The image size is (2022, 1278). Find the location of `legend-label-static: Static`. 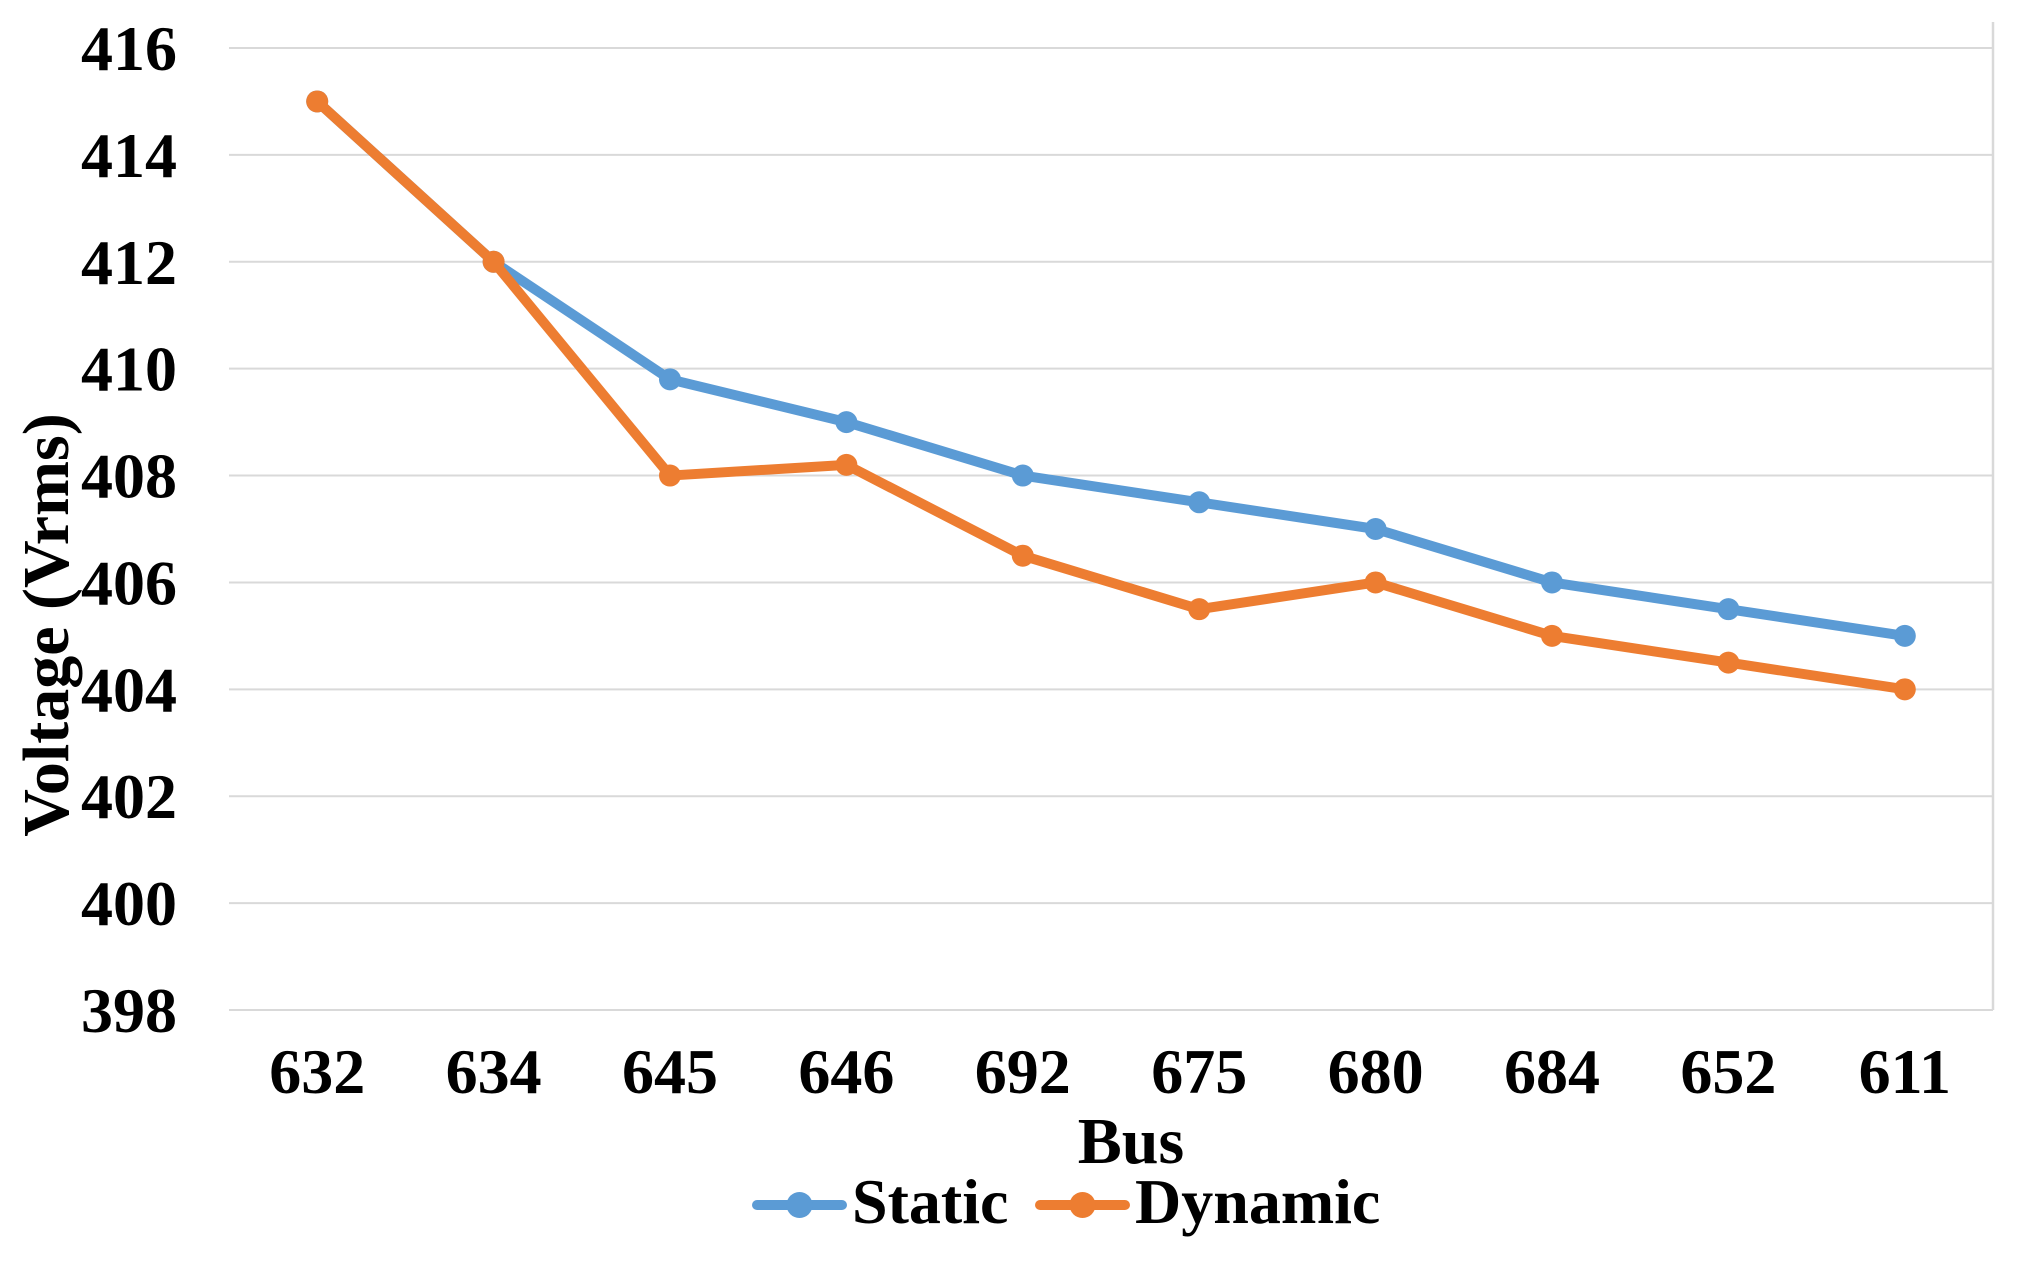

legend-label-static: Static is located at coordinates (930, 1201).